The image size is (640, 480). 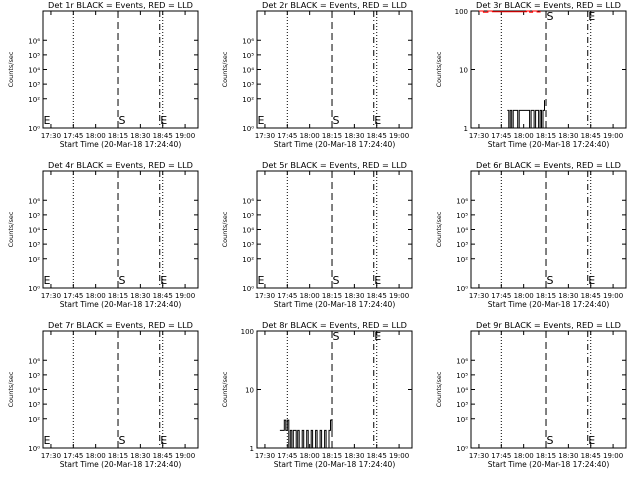 I want to click on y-tick-label: 10, so click(x=249, y=391).